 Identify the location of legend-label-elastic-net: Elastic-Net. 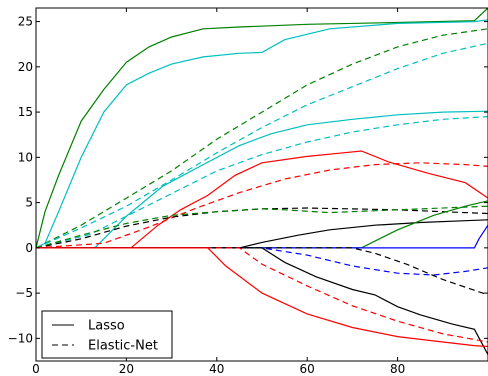
(123, 346).